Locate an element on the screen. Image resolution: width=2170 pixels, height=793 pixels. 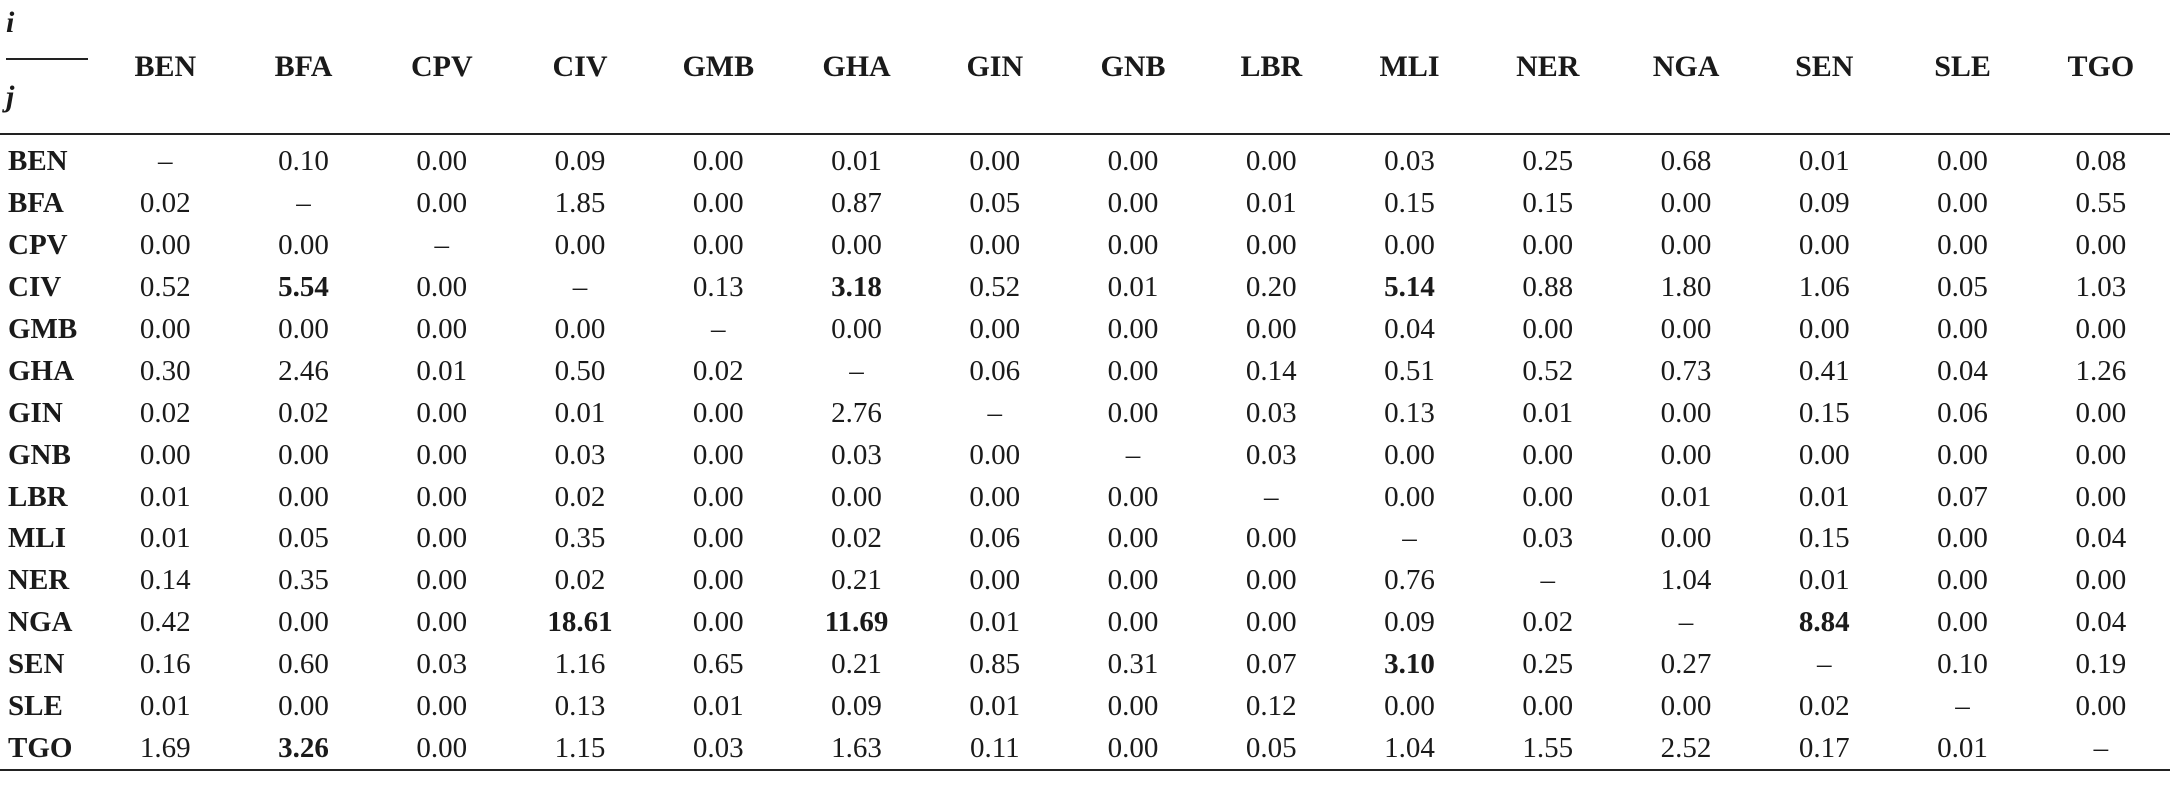
row-header: BEN is located at coordinates (38, 161).